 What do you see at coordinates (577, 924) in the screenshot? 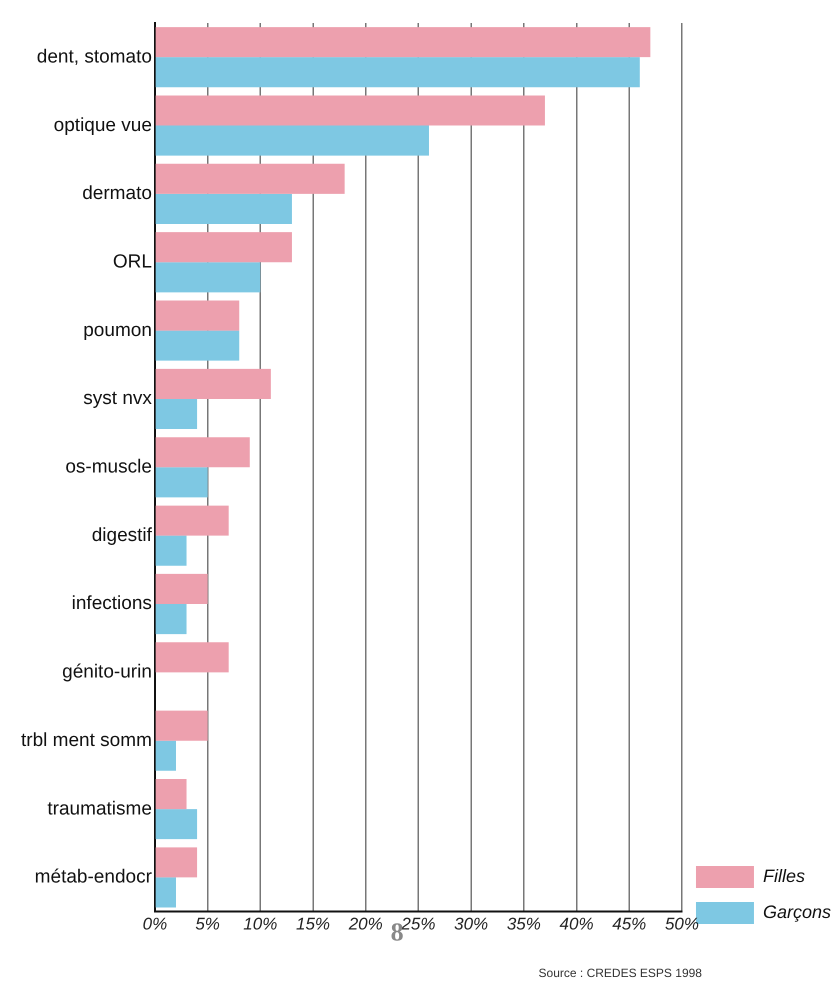
I see `x-tick-label: 40%` at bounding box center [577, 924].